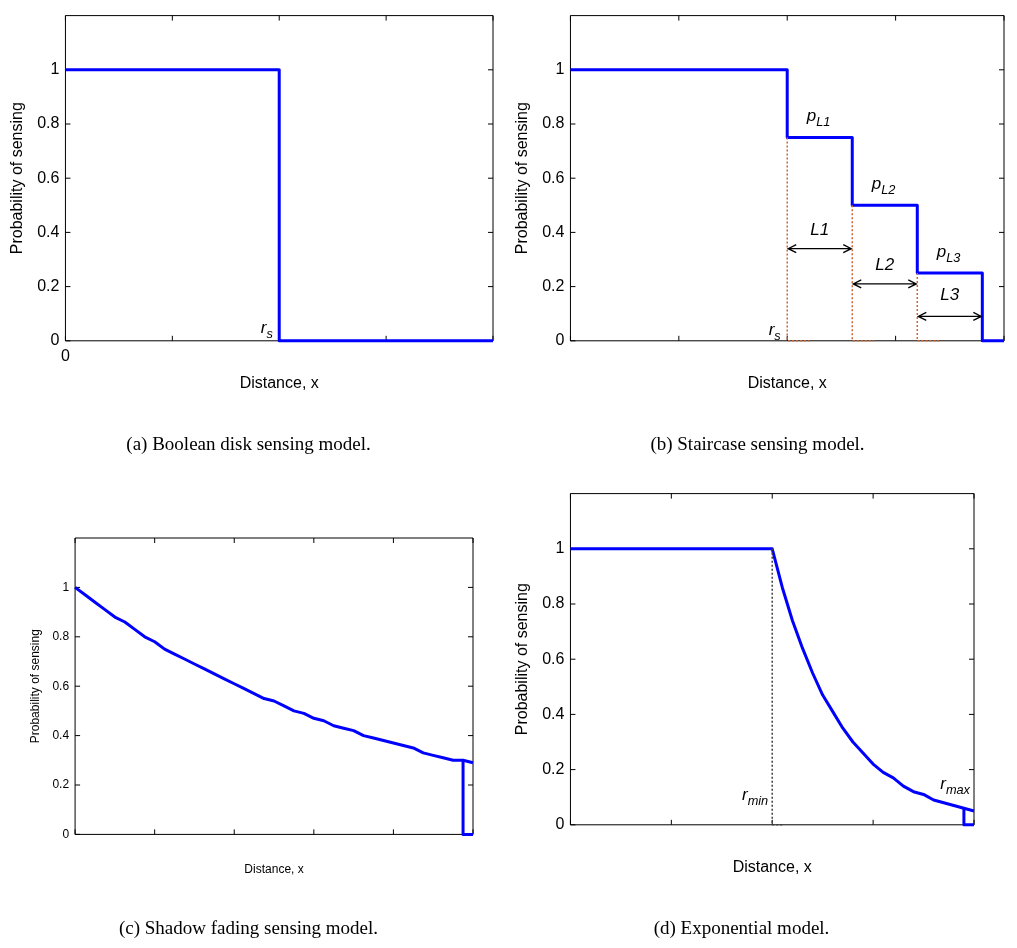 The height and width of the screenshot is (948, 1017). What do you see at coordinates (757, 443) in the screenshot?
I see `text: (b) Staircase sensing model.` at bounding box center [757, 443].